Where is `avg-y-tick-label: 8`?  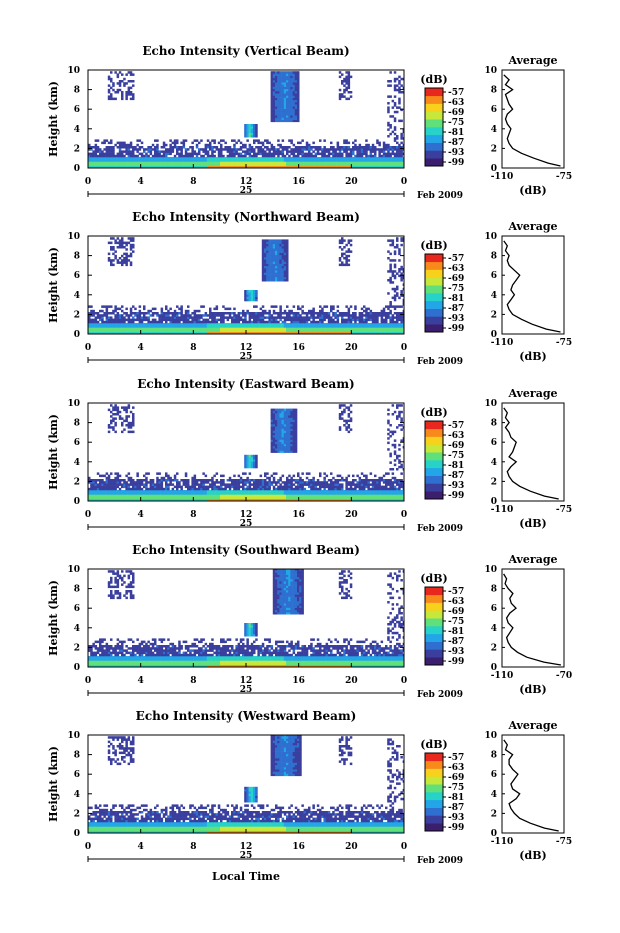
avg-y-tick-label: 8 is located at coordinates (494, 756).